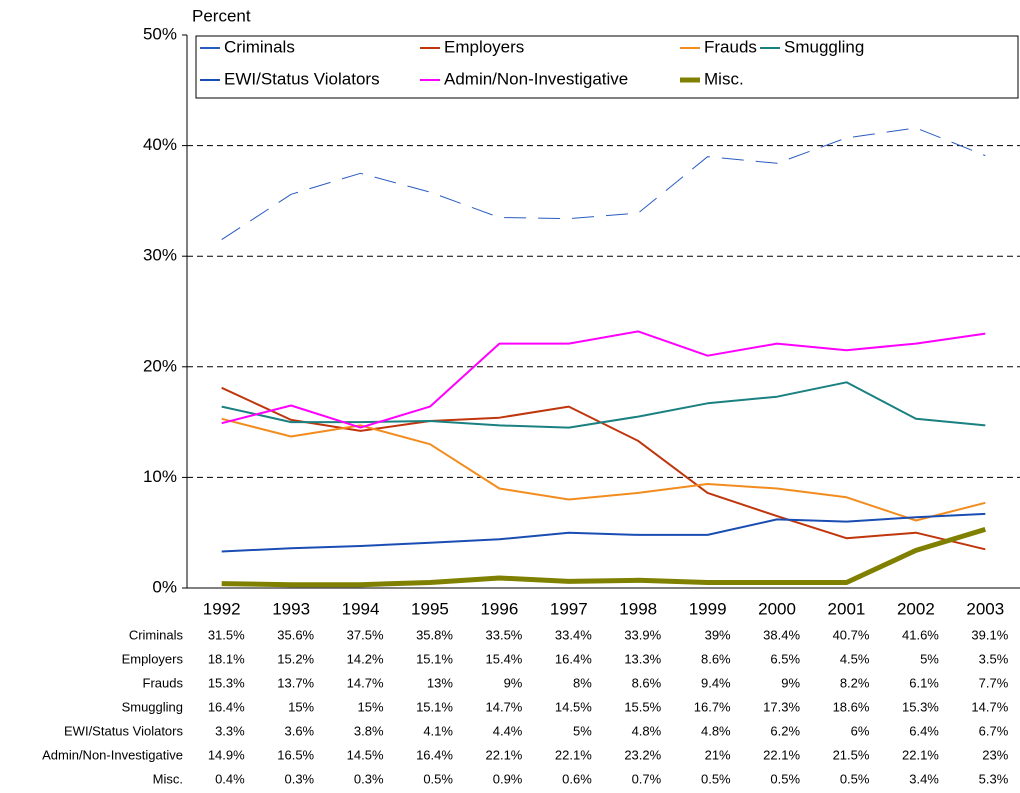  What do you see at coordinates (642, 754) in the screenshot?
I see `table-cell: 23.2%` at bounding box center [642, 754].